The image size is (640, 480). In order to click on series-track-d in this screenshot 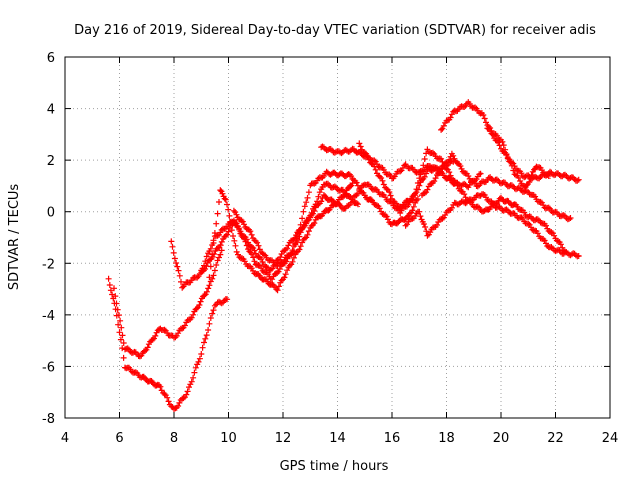, I will do `click(309, 225)`.